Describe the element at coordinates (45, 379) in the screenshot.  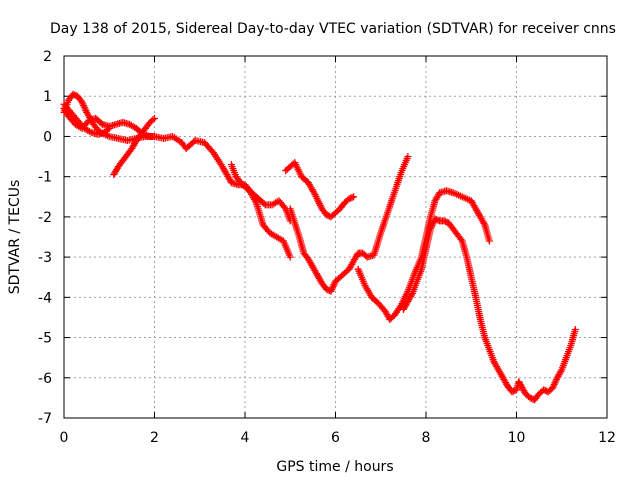
I see `y-tick-label: -6` at that location.